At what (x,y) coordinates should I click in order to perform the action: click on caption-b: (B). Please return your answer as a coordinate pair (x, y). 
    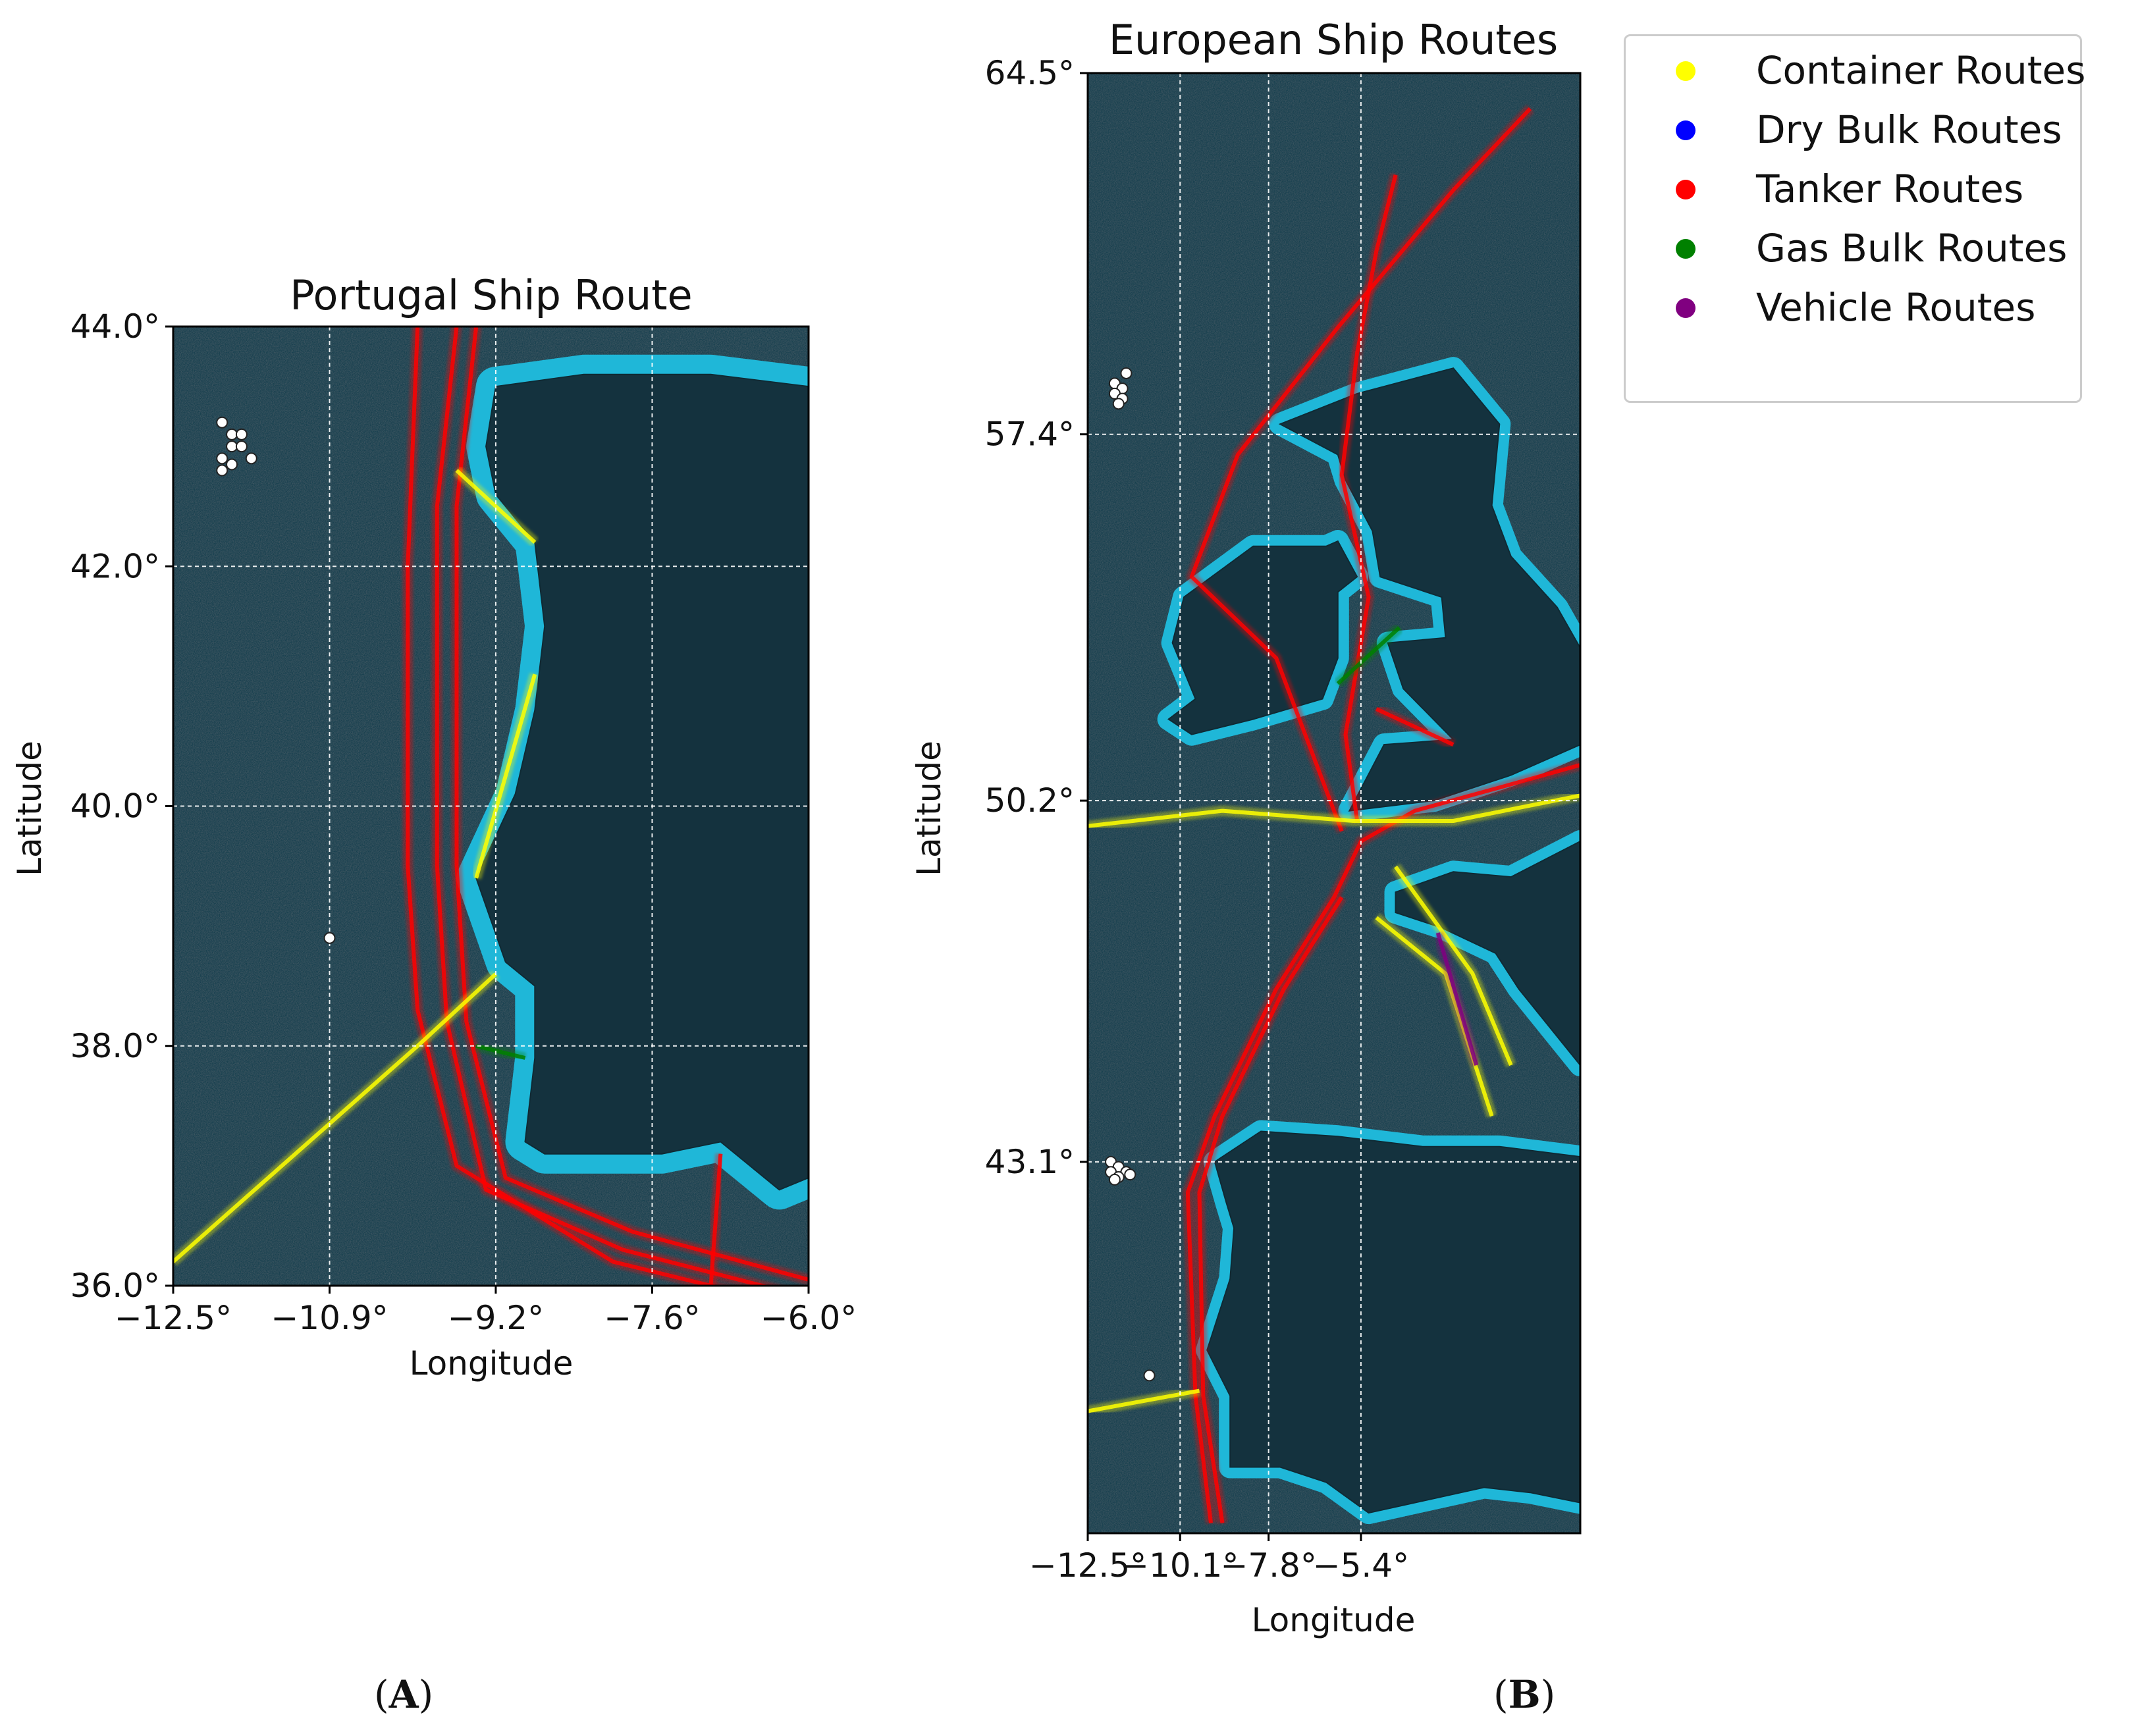
    Looking at the image, I should click on (1524, 1694).